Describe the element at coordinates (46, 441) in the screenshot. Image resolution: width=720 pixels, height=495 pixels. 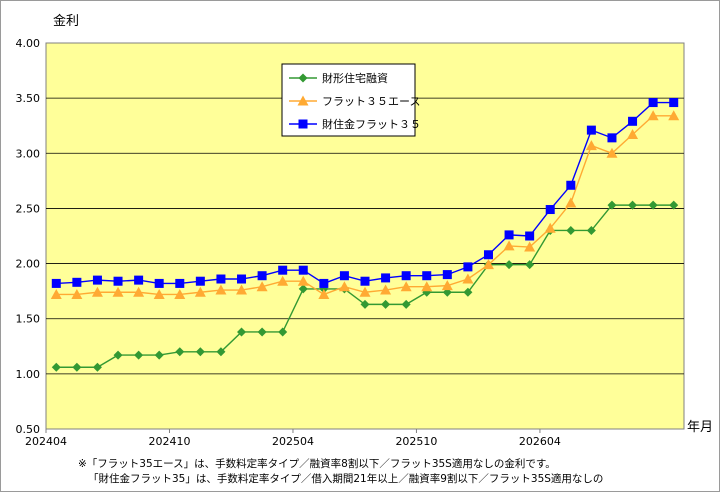
I see `x-tick-label: 202404` at that location.